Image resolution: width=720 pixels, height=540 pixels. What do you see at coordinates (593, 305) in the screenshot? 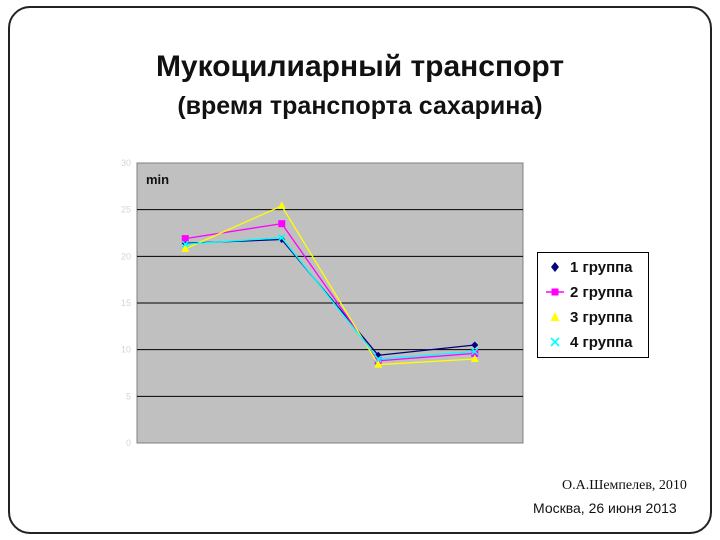
I see `chart-legend: 1 группа 2 группа 3 группа 4 группа` at bounding box center [593, 305].